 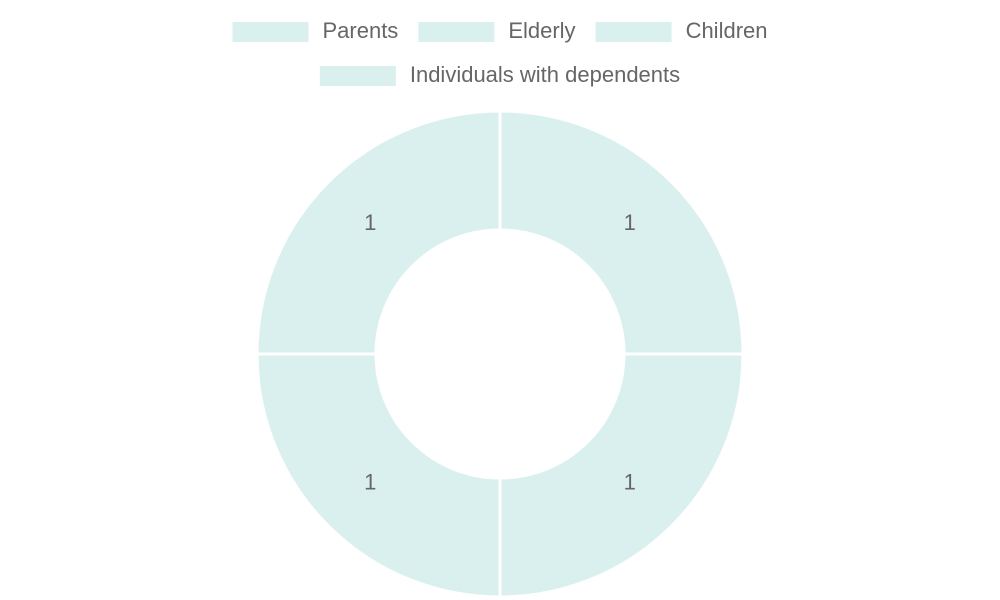 I want to click on legend-label: Parents, so click(x=360, y=30).